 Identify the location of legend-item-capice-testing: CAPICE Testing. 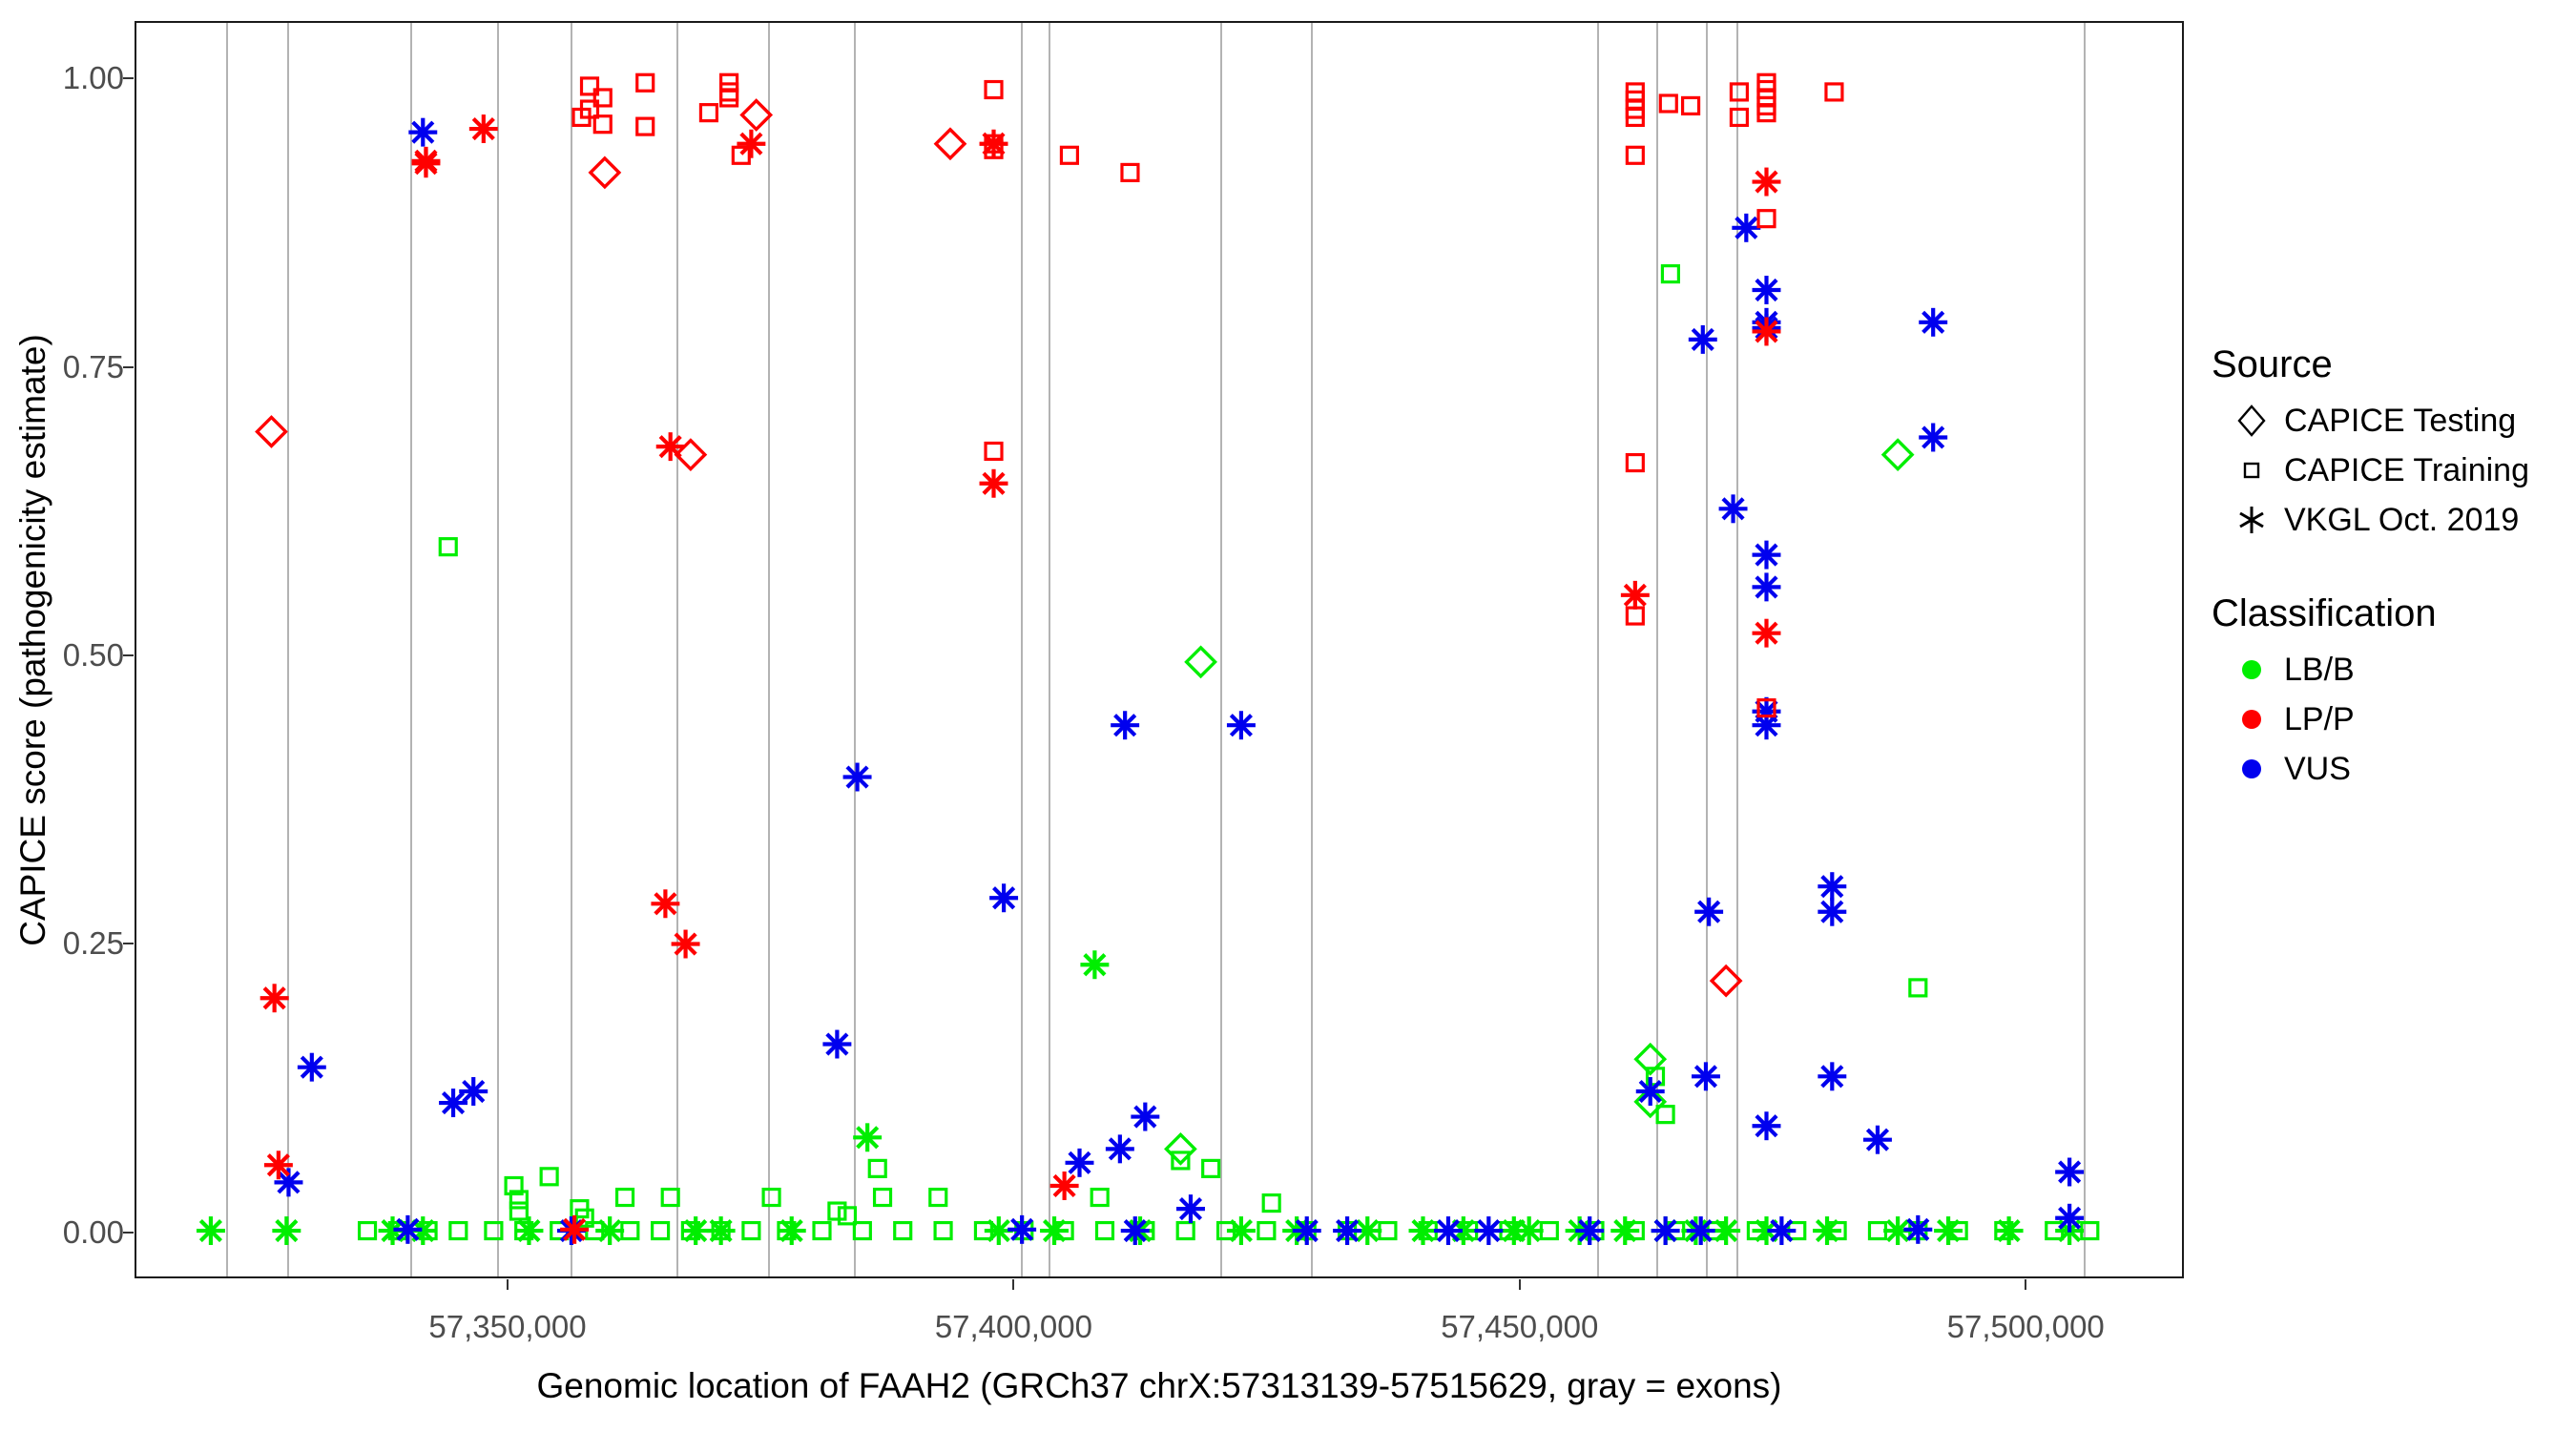
(2395, 421).